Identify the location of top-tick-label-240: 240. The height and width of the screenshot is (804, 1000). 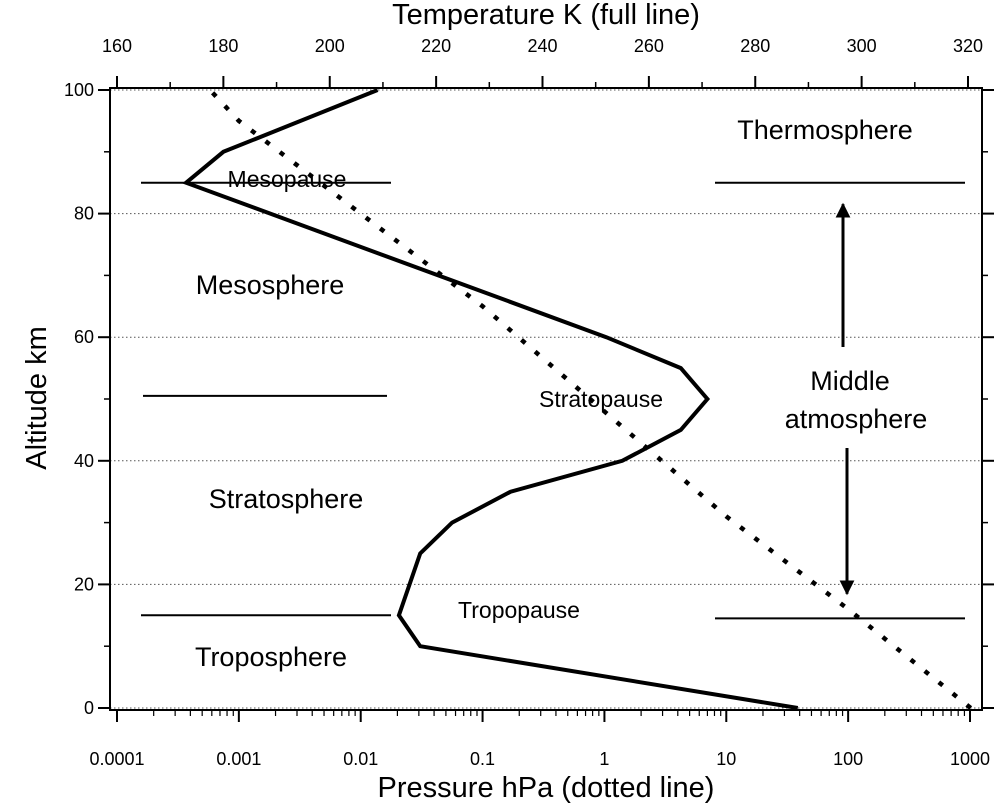
(542, 46).